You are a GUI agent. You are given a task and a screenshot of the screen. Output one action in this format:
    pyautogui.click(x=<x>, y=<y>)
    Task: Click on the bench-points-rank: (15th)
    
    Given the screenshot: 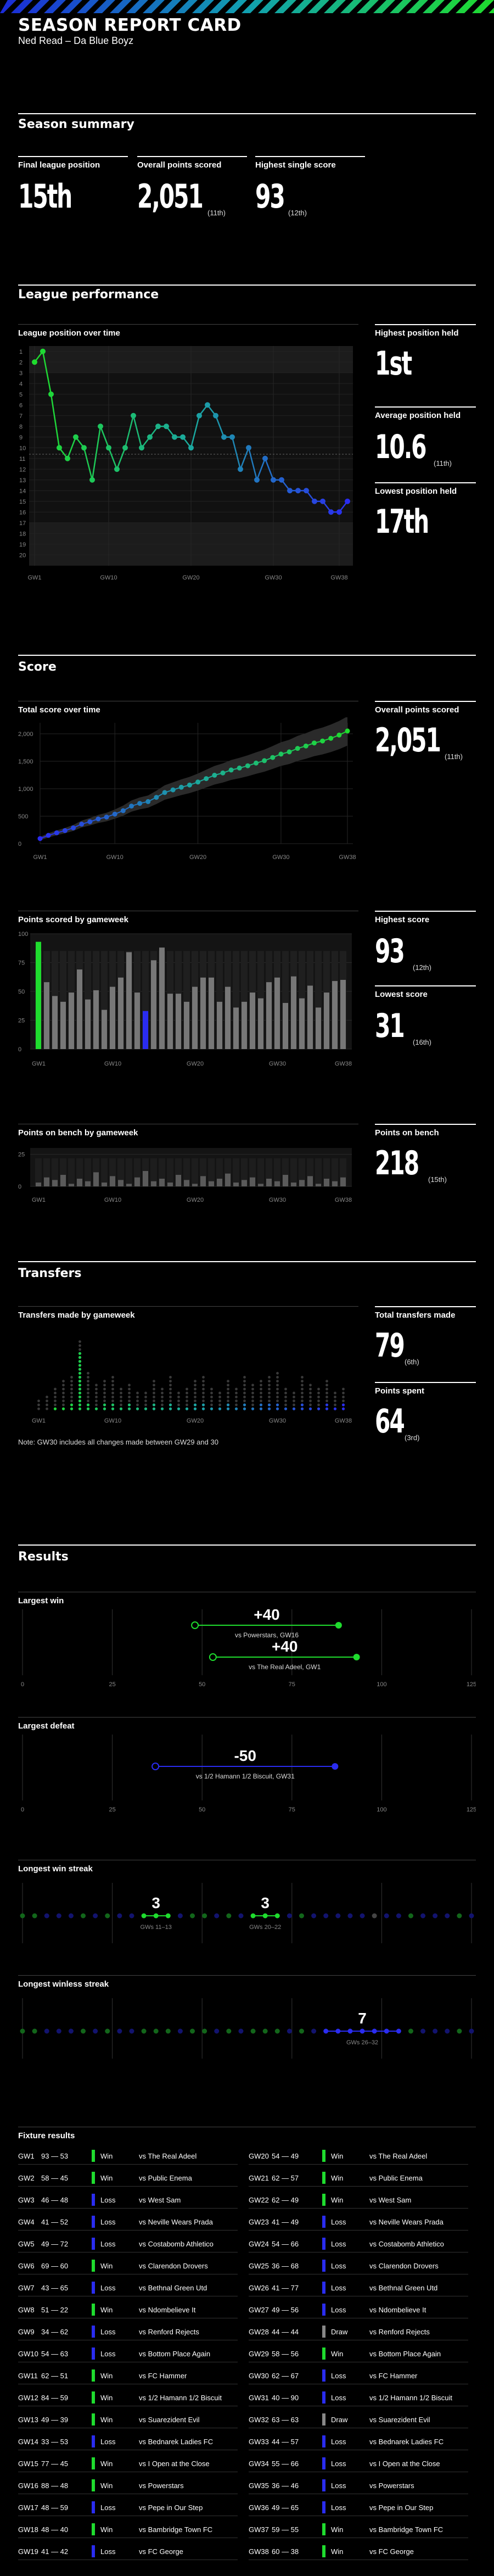 What is the action you would take?
    pyautogui.click(x=438, y=1180)
    